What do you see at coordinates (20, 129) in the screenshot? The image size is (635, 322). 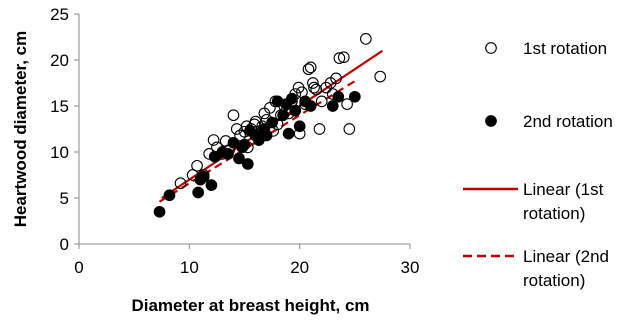 I see `y-axis-title: Heartwood diameter, cm` at bounding box center [20, 129].